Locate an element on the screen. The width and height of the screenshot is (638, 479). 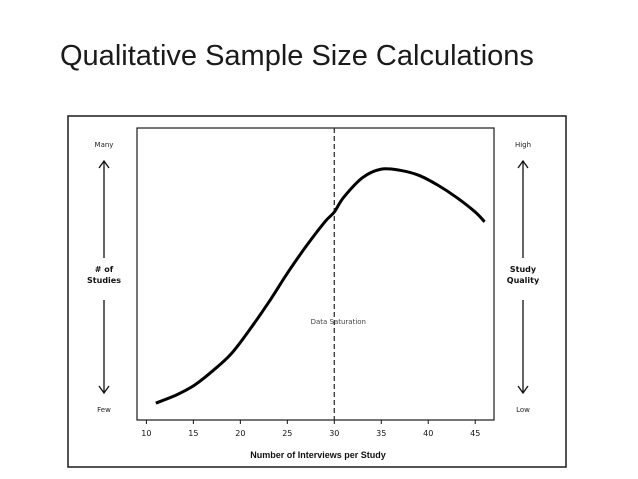
left-axis-bottom-label: Few is located at coordinates (104, 410).